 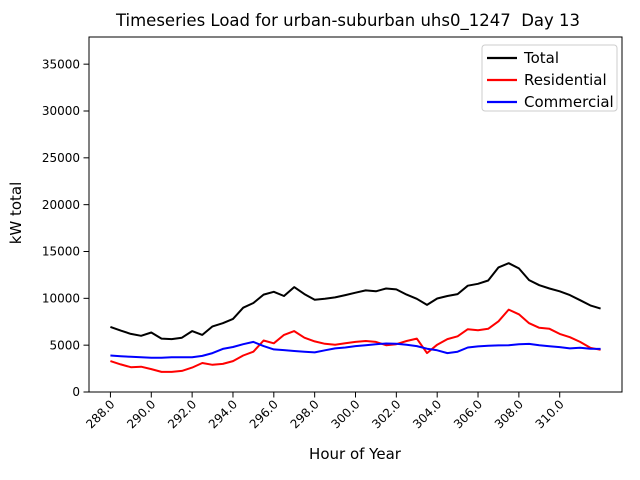 I want to click on y-axis-label: kW total, so click(x=16, y=213).